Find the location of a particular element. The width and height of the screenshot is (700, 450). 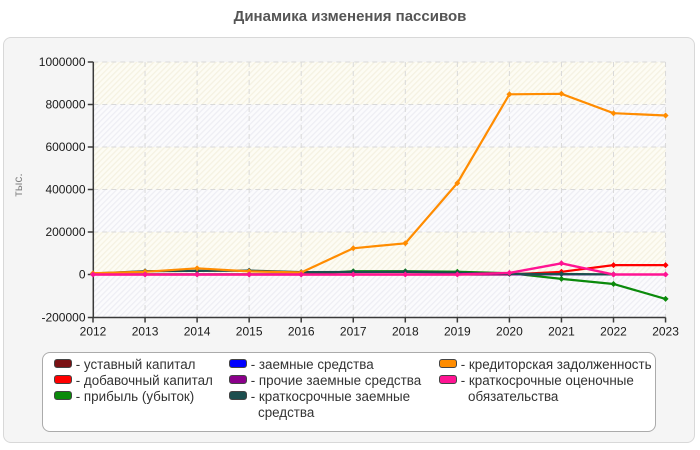

svg-text: 2020 is located at coordinates (509, 332).